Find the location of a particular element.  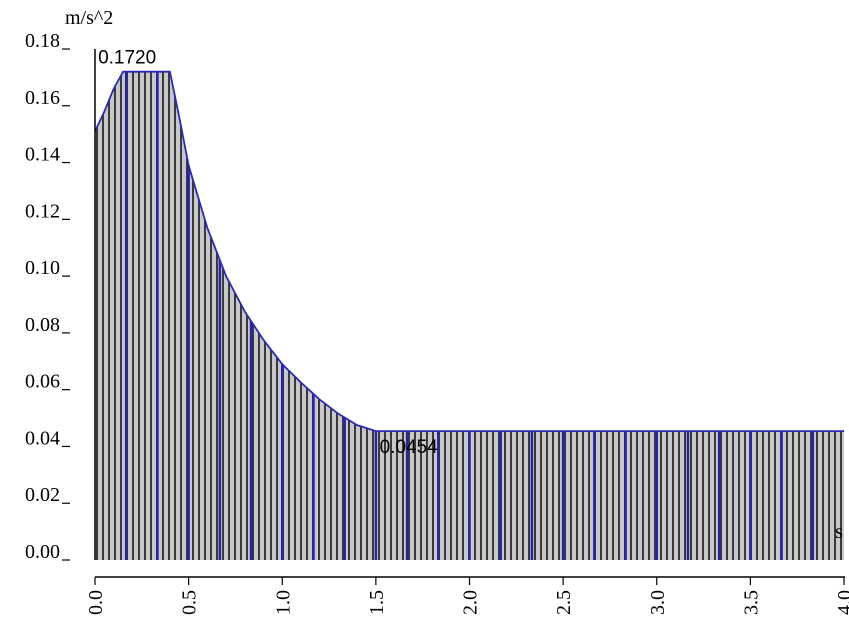

x-ticks: 0.0 0.5 1.0 1.5 2.0 2.5 3.0 3.5 4.0 is located at coordinates (467, 596).